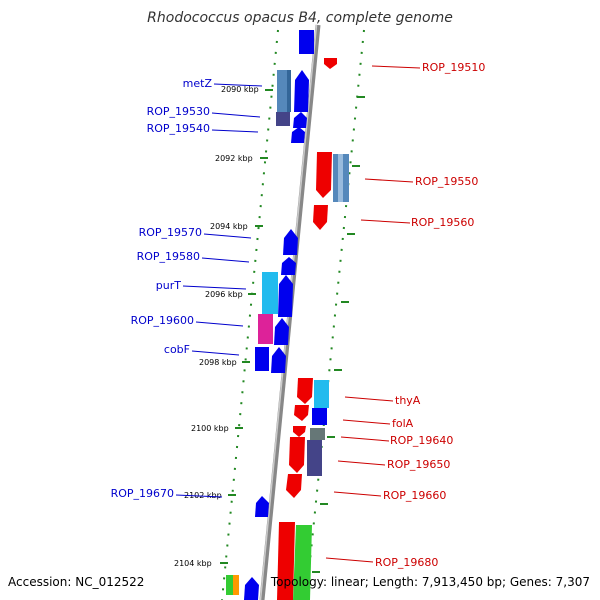 Image resolution: width=600 pixels, height=600 pixels. I want to click on gene-label: metZ, so click(198, 83).